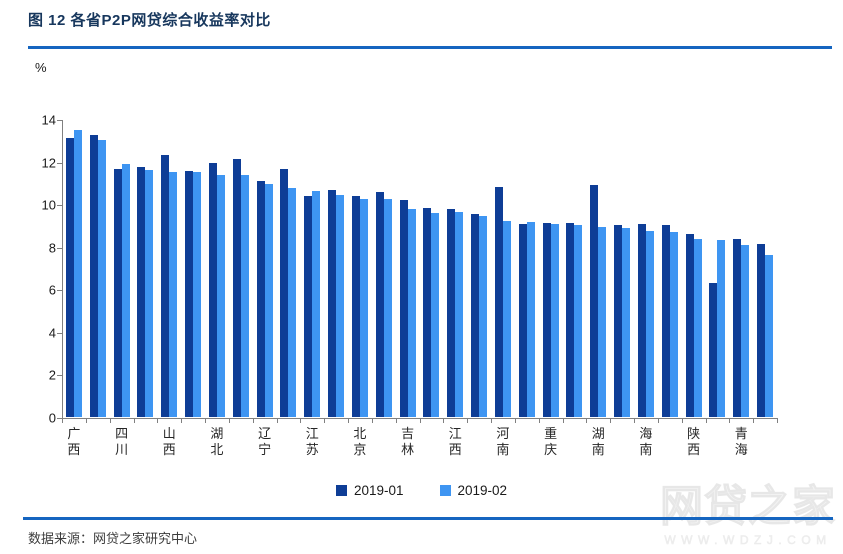 The width and height of the screenshot is (843, 554). Describe the element at coordinates (62, 269) in the screenshot. I see `y-axis-line` at that location.